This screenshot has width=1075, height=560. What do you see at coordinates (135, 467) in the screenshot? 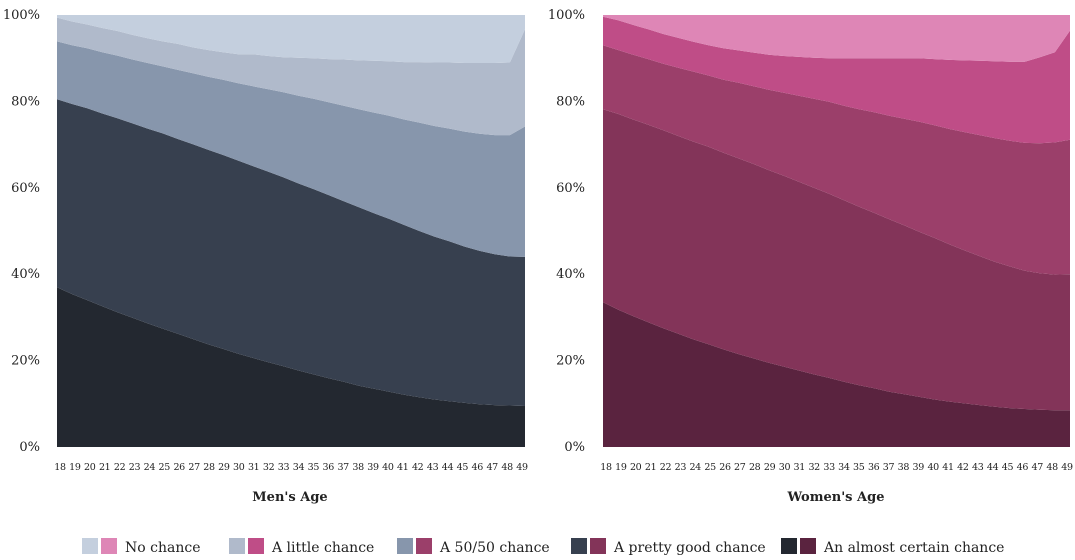
I see `men-x-tick-label: 23` at bounding box center [135, 467].